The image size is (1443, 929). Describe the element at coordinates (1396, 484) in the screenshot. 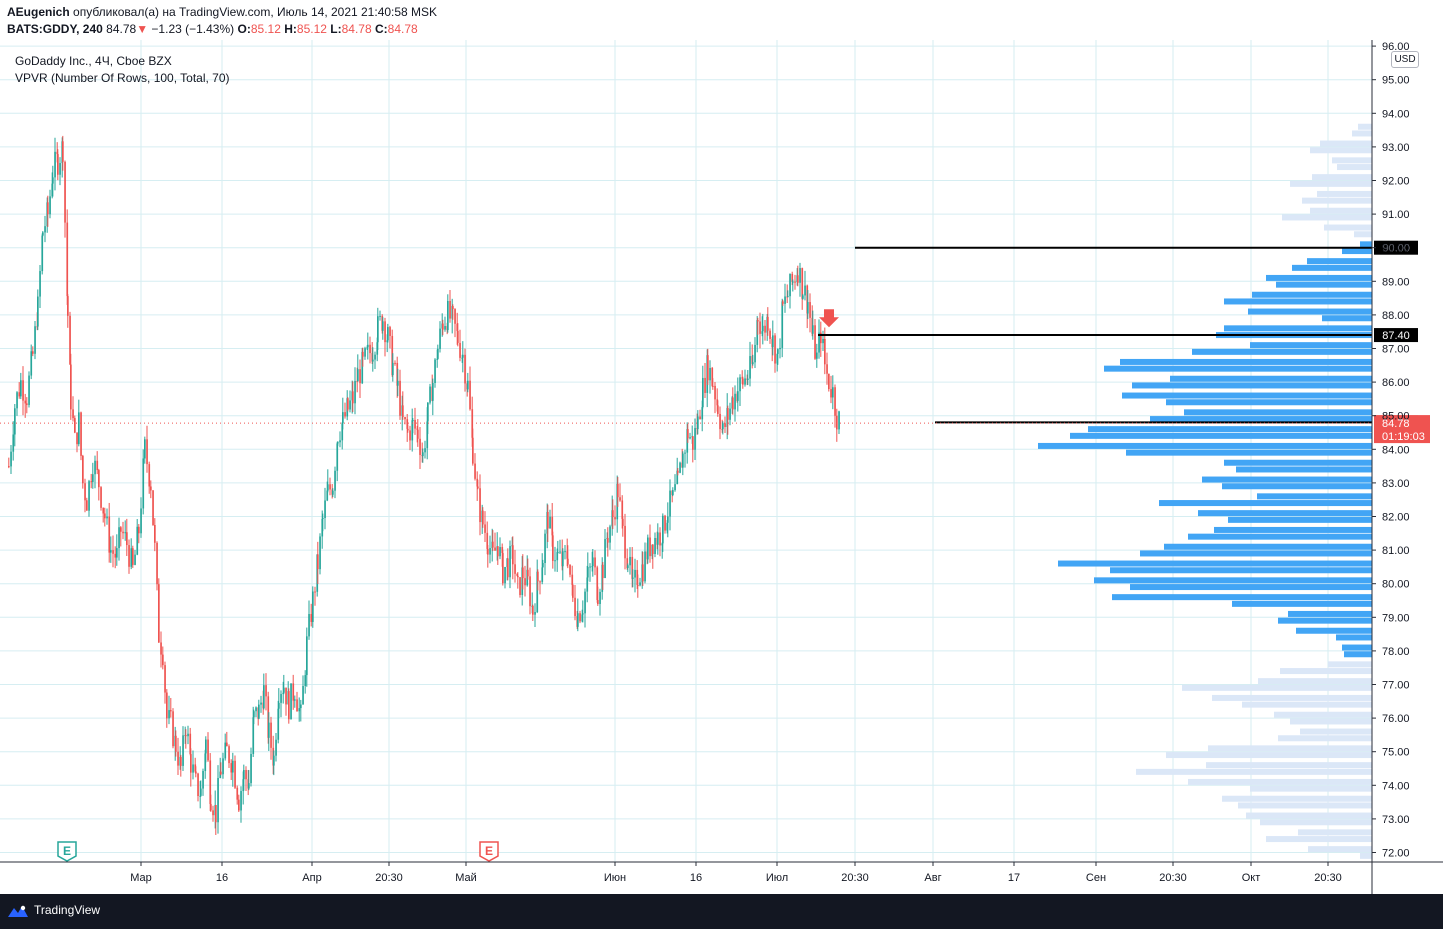

I see `price-tick-label: 83.00` at that location.